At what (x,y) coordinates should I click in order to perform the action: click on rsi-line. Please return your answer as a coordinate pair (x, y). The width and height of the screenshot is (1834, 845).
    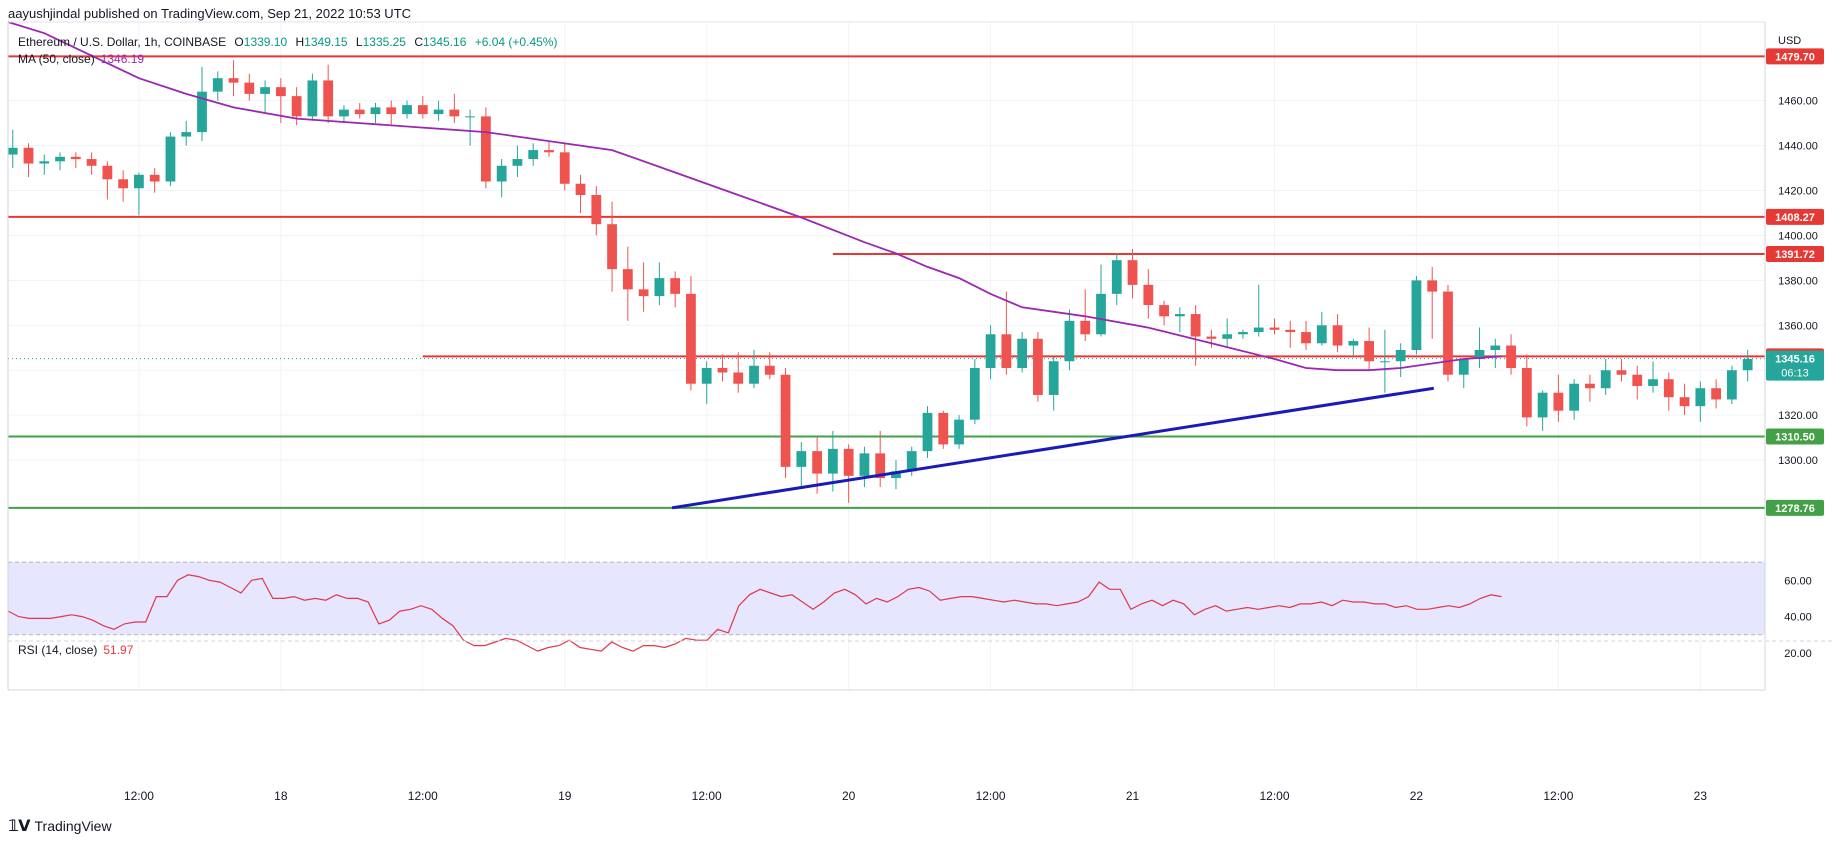
    Looking at the image, I should click on (754, 613).